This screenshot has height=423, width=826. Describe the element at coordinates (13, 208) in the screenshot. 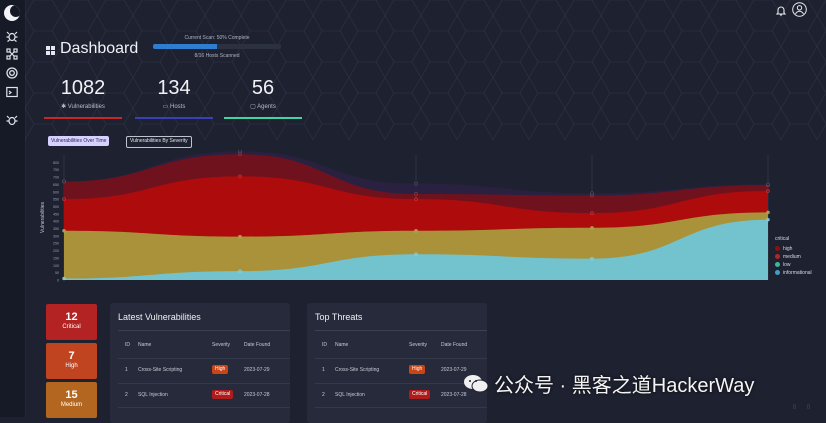

I see `sidebar` at that location.